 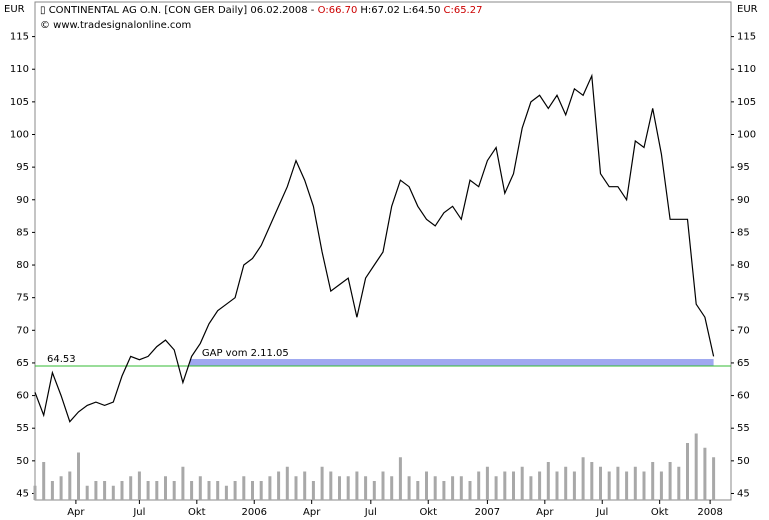 What do you see at coordinates (743, 493) in the screenshot?
I see `y-tick-label-right: 45` at bounding box center [743, 493].